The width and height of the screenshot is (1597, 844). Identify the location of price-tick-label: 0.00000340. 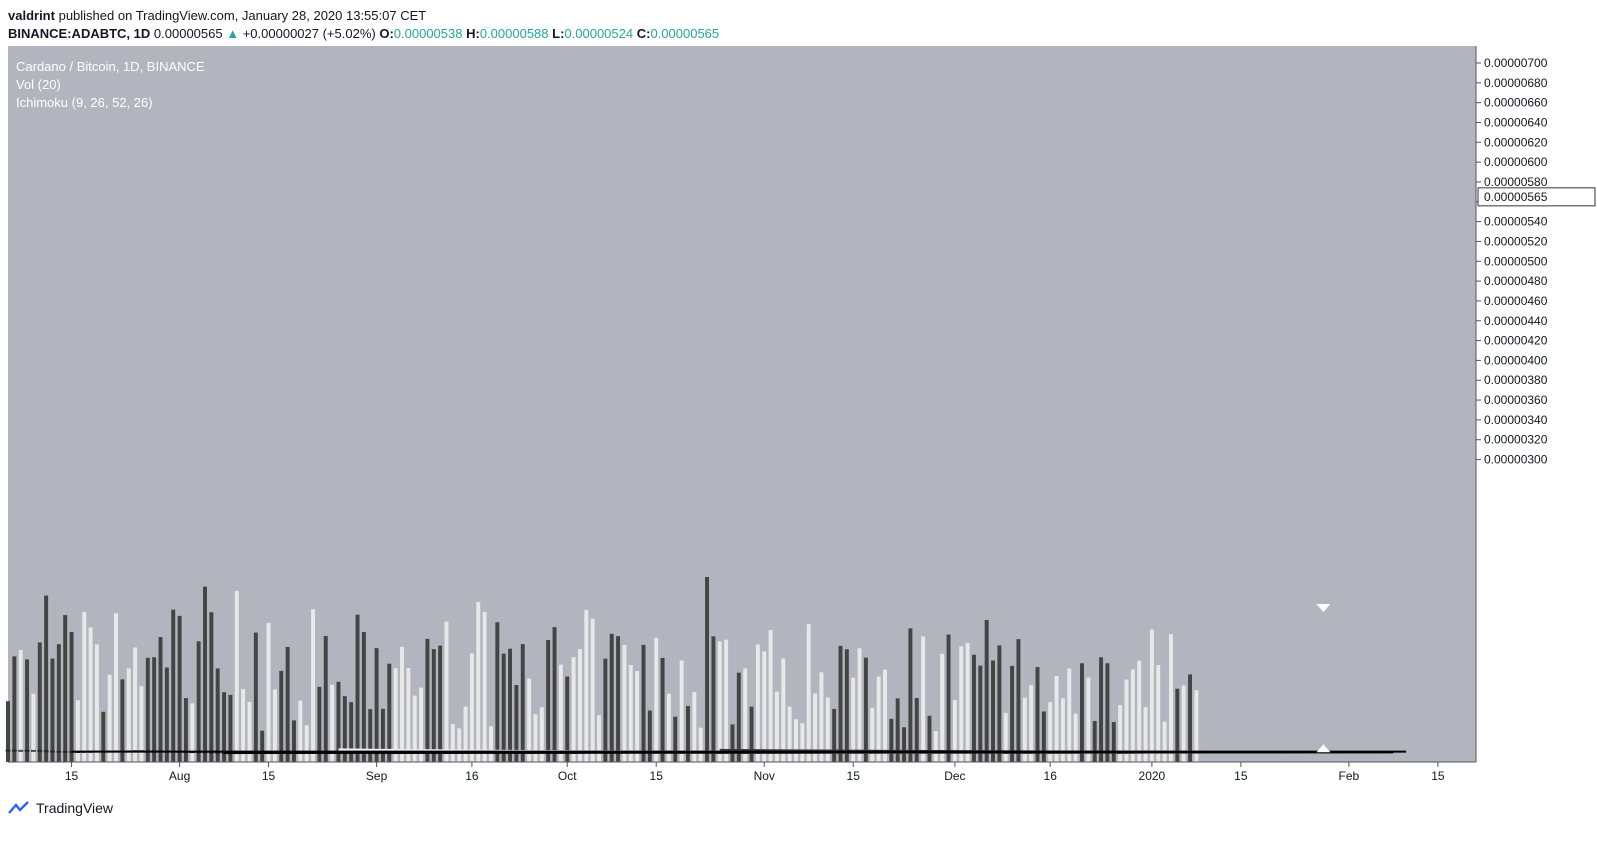
(1516, 420).